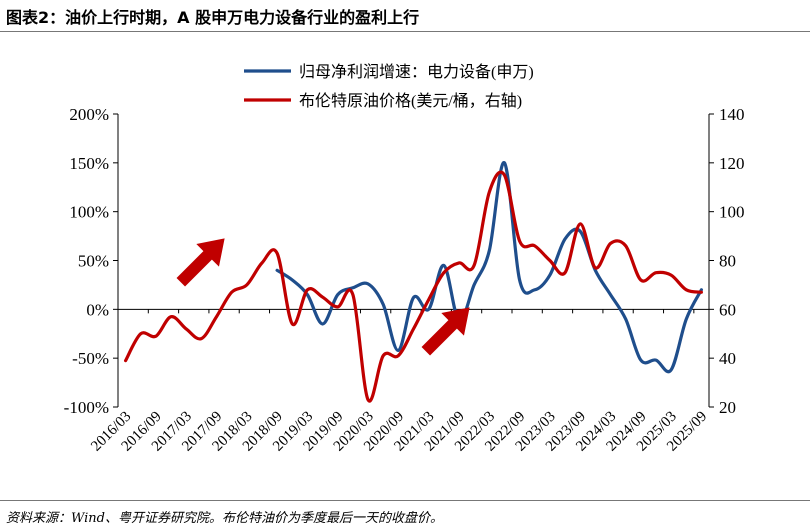 This screenshot has height=531, width=810. Describe the element at coordinates (732, 114) in the screenshot. I see `right-tick-label: 140` at that location.